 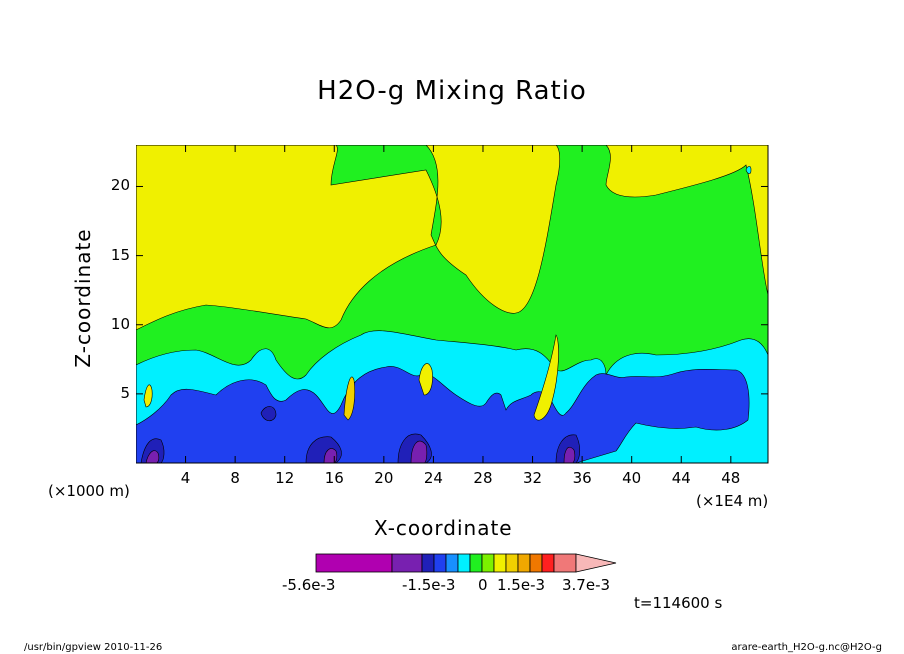 What do you see at coordinates (582, 478) in the screenshot?
I see `x-tick-label: 36` at bounding box center [582, 478].